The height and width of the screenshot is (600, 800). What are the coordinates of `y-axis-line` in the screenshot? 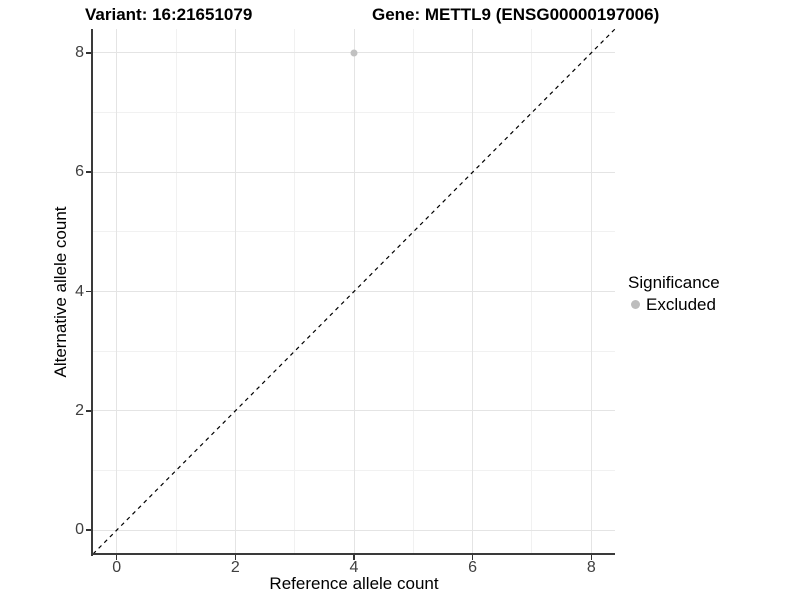 It's located at (92, 292).